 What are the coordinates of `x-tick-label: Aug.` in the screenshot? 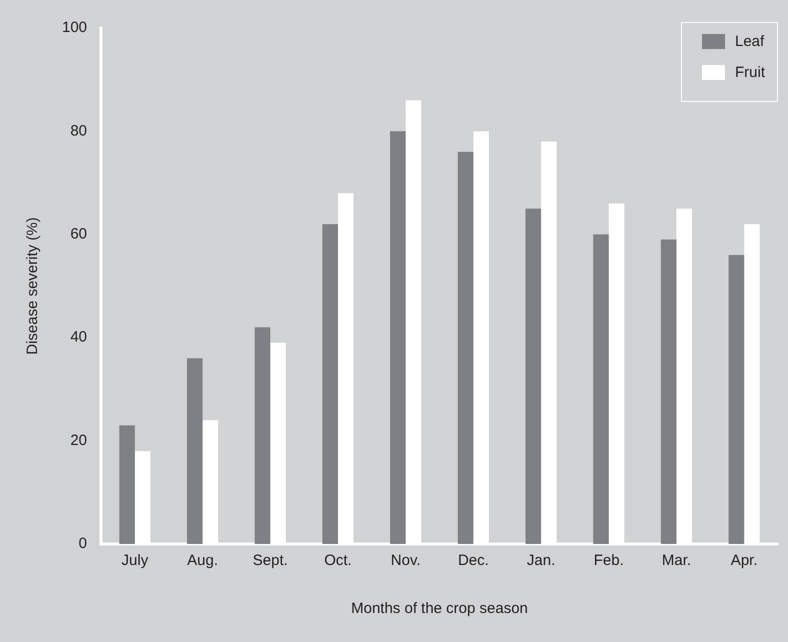 It's located at (202, 561).